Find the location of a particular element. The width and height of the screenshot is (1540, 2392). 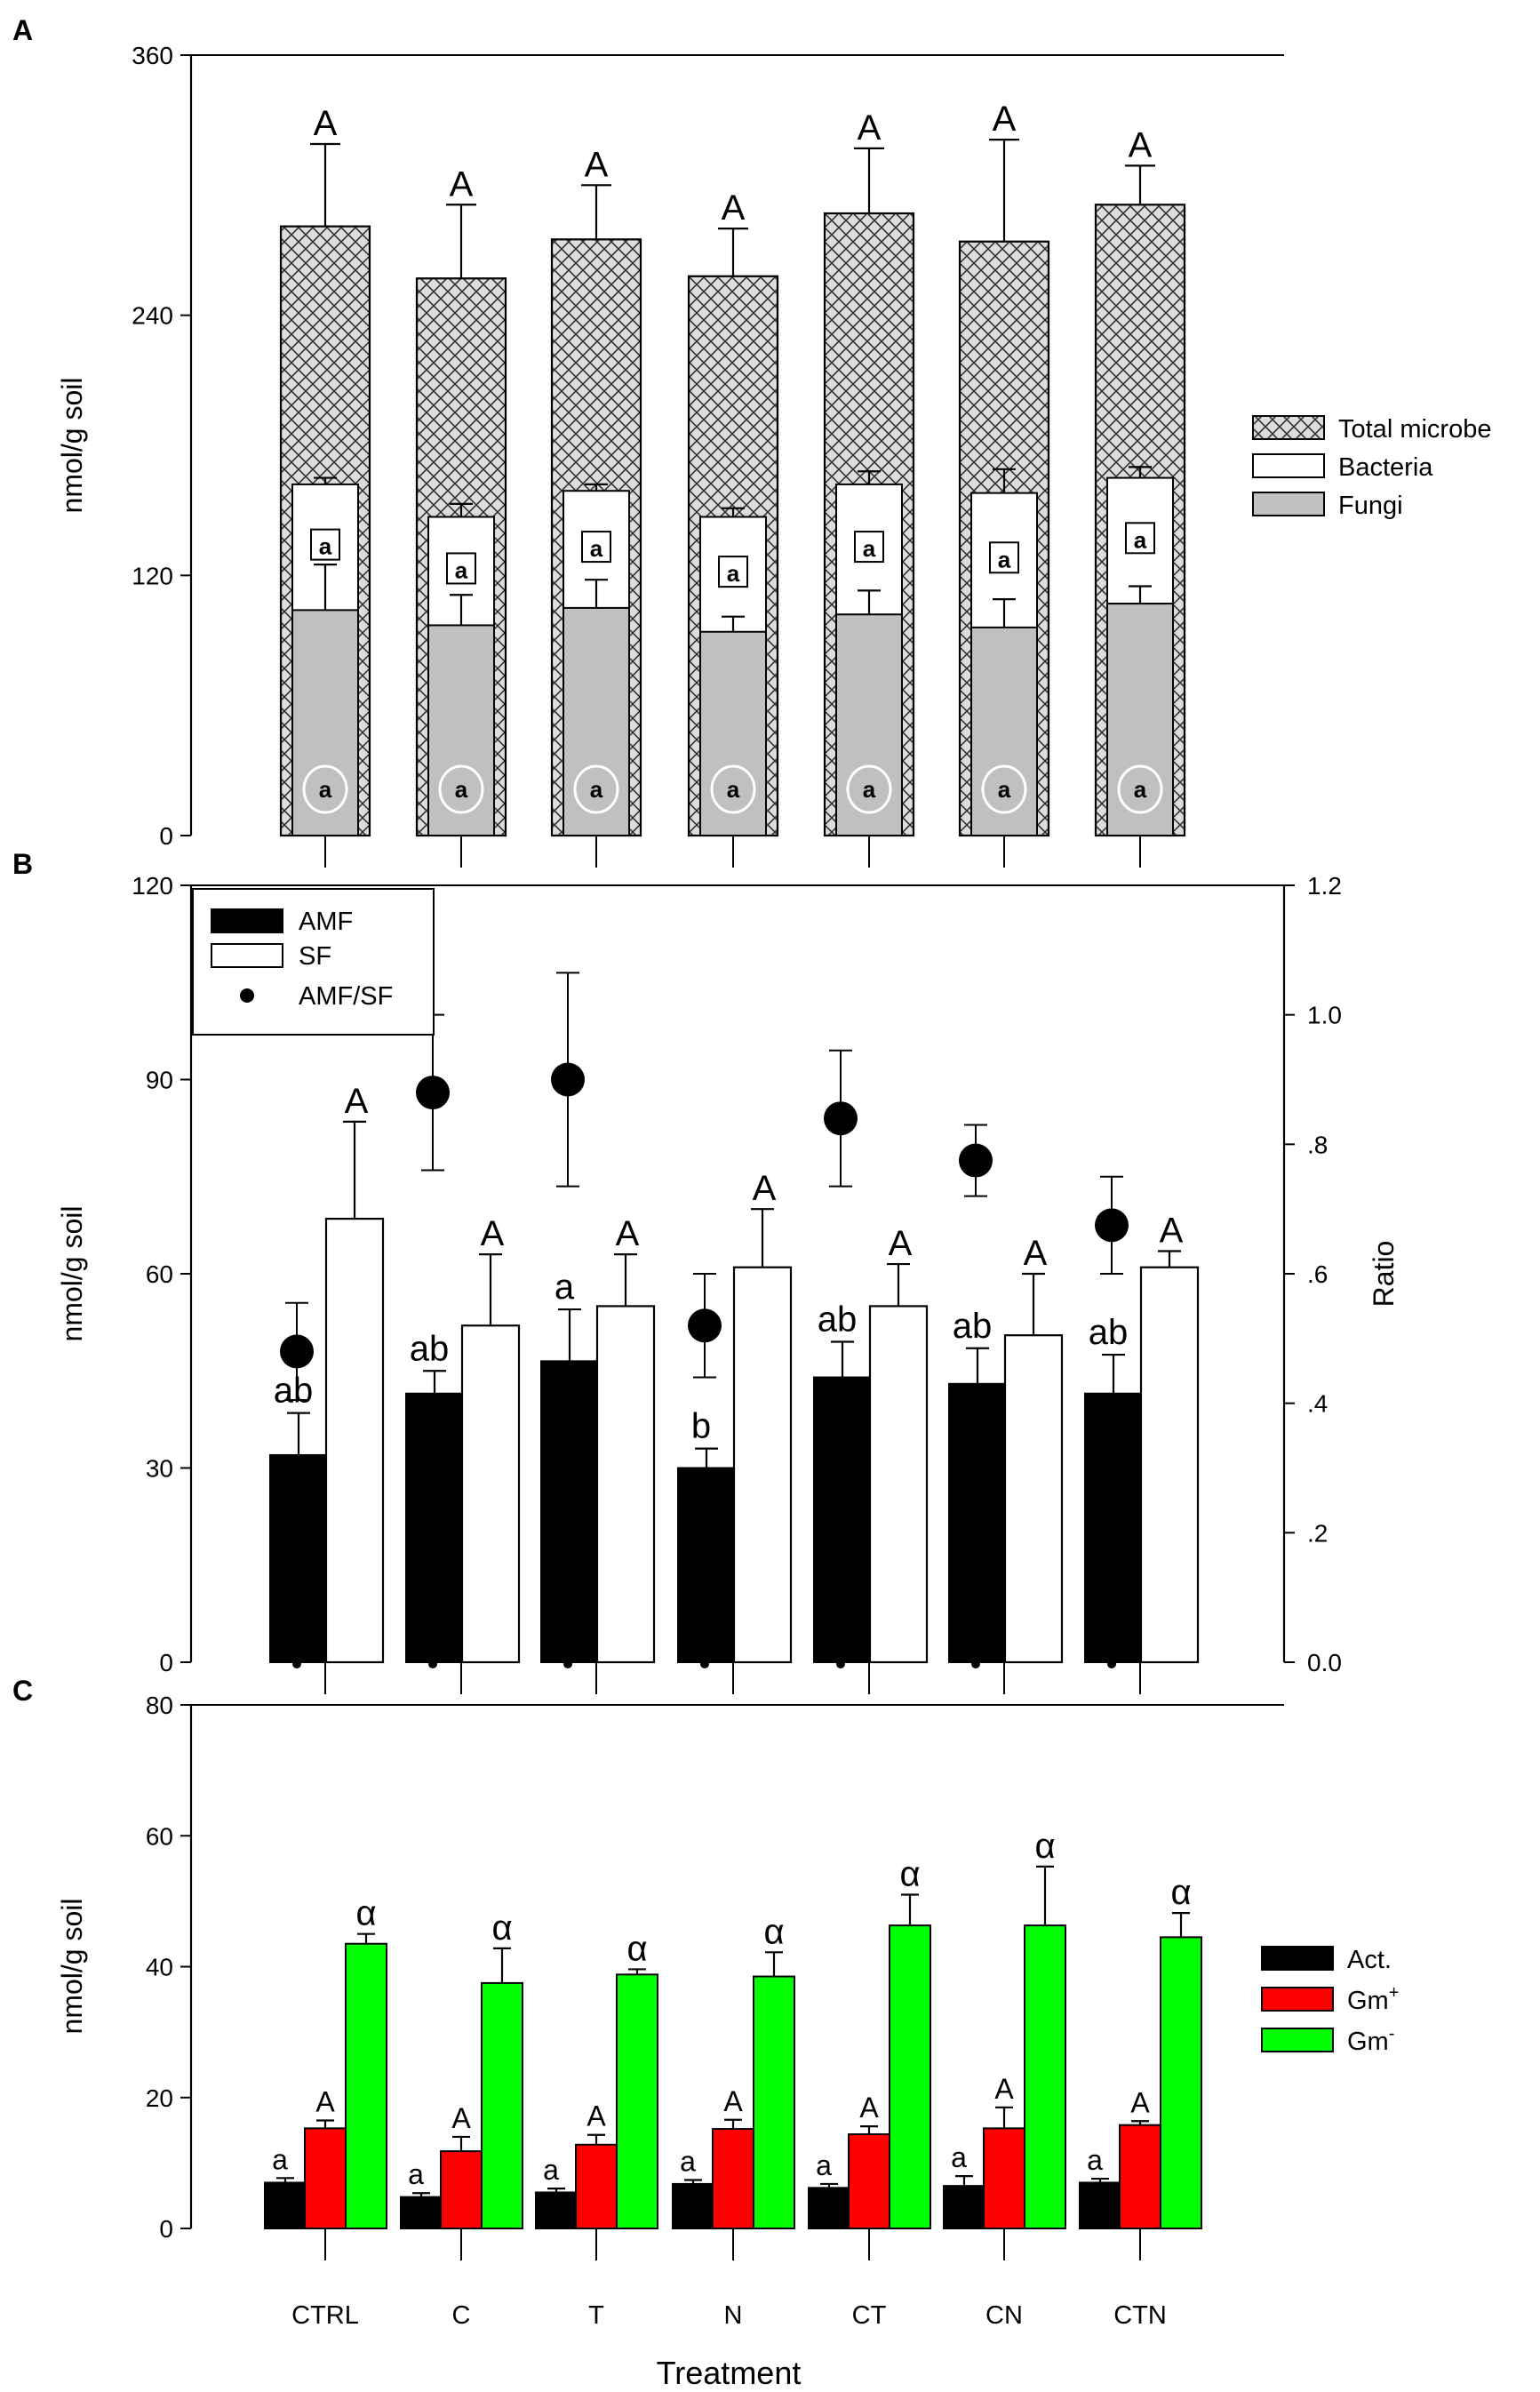

y-tick-label: 360 is located at coordinates (152, 55).